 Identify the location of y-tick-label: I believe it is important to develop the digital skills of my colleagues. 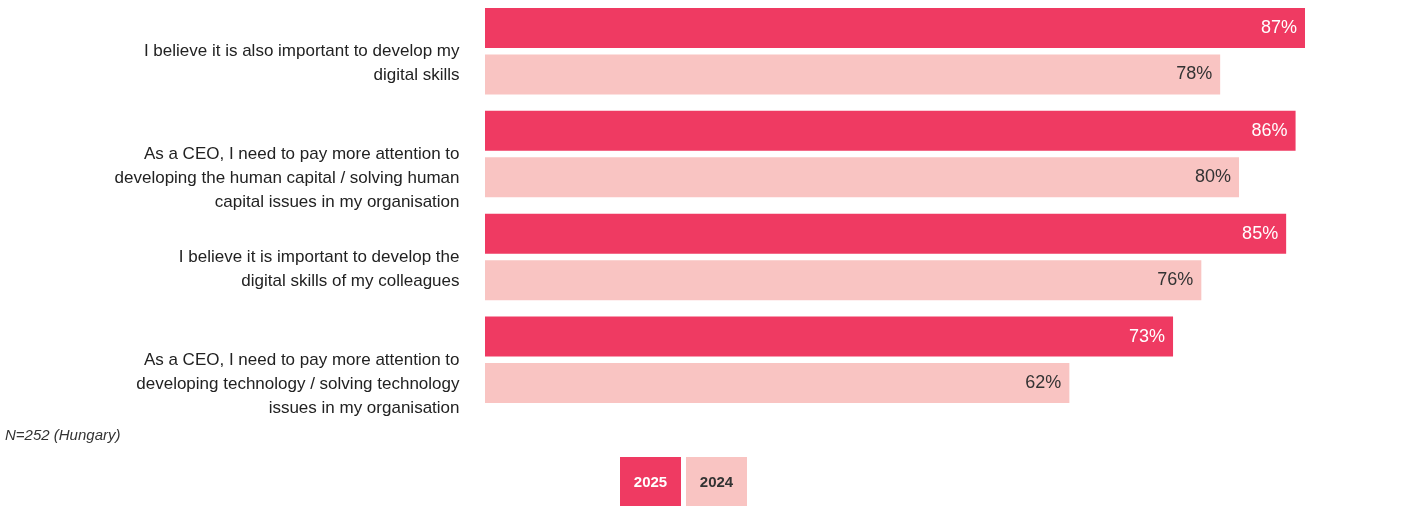
(319, 268).